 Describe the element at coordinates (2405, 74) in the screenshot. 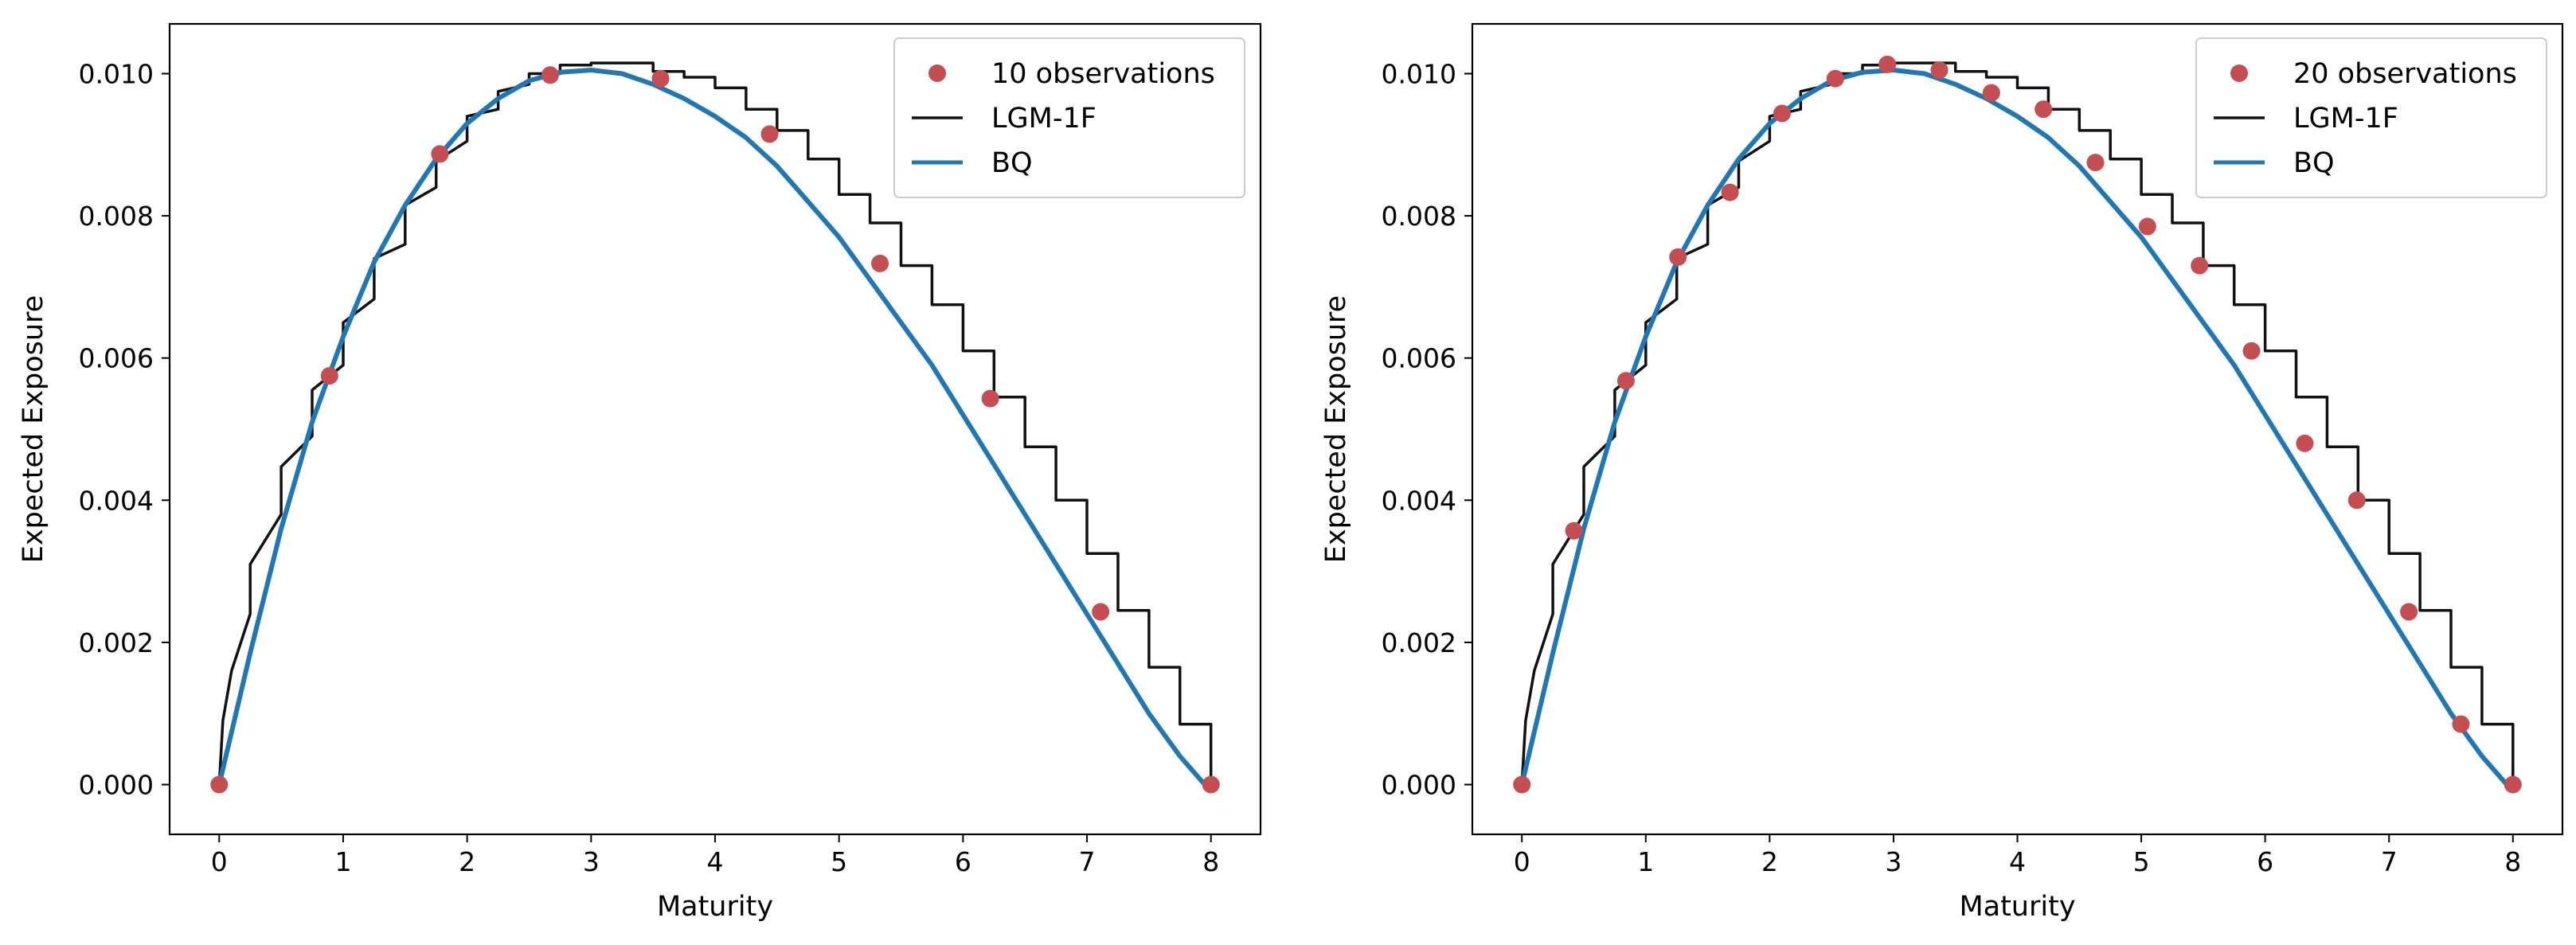

I see `legend-label: 20 observations` at that location.